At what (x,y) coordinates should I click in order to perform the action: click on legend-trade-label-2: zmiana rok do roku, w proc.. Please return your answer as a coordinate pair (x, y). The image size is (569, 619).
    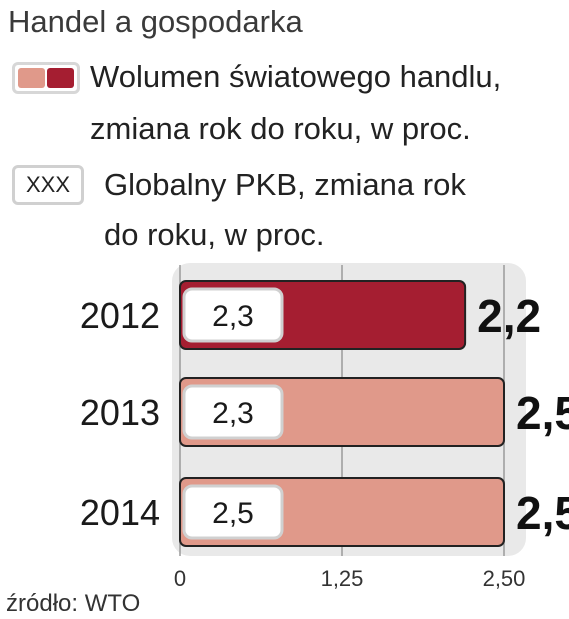
    Looking at the image, I should click on (280, 128).